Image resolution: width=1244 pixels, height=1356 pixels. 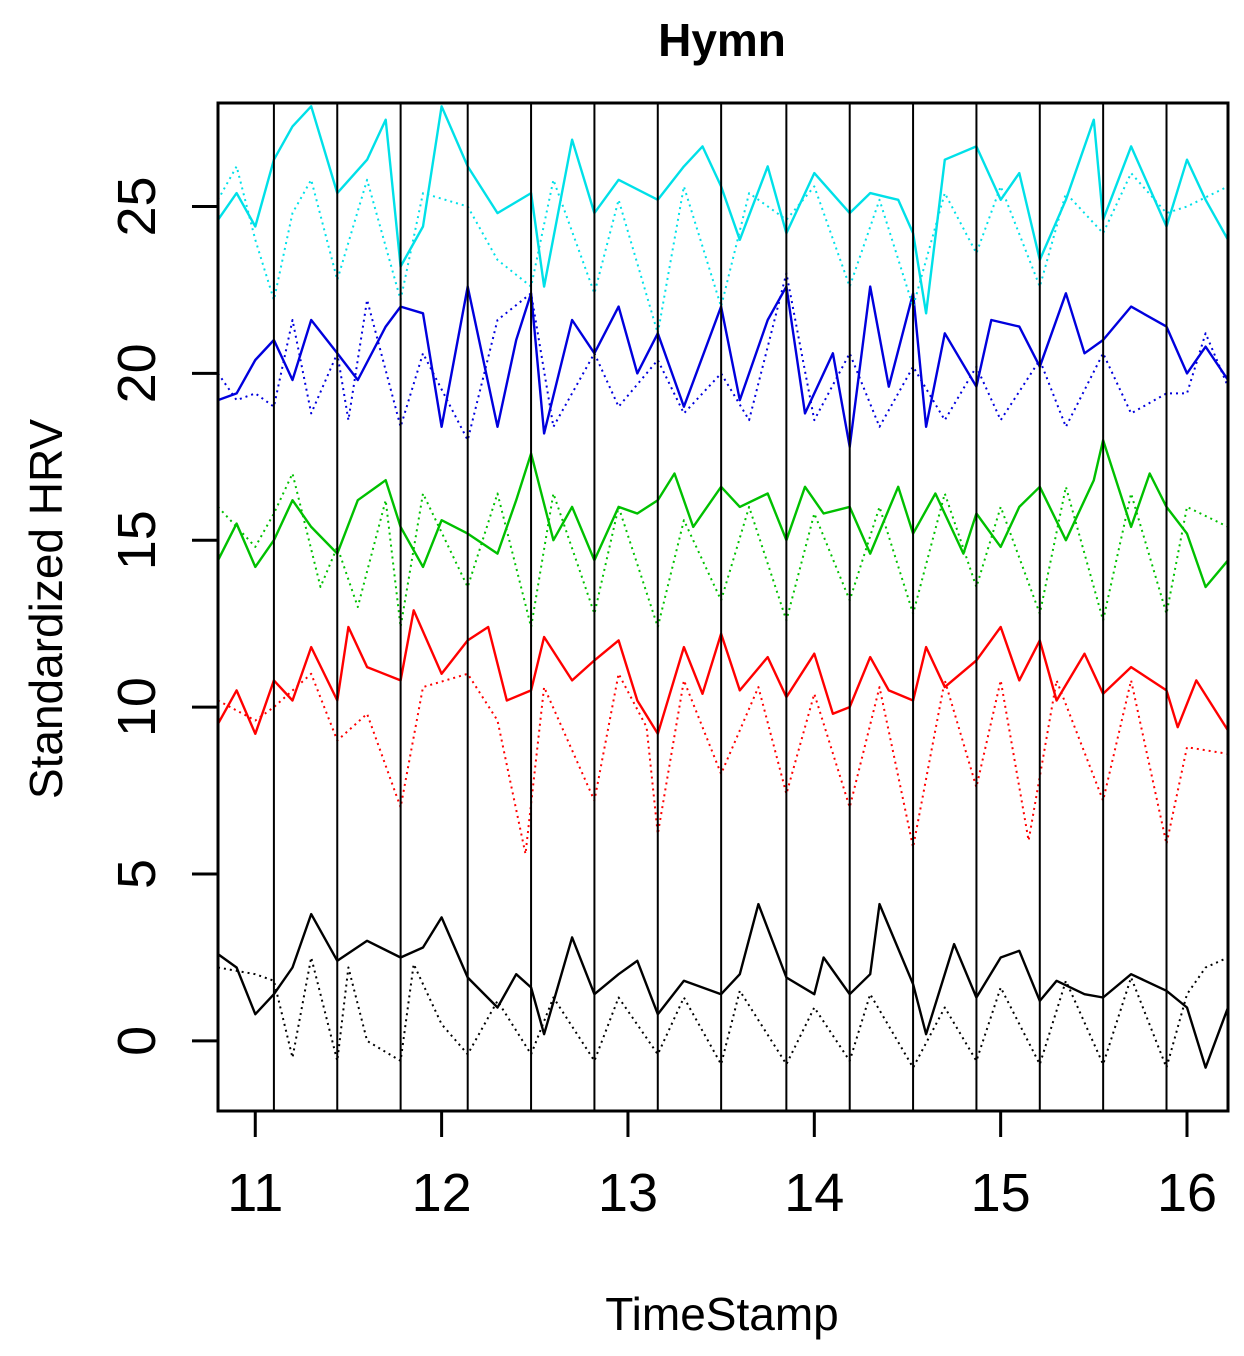 What do you see at coordinates (723, 1012) in the screenshot?
I see `series-line-000000-dotted` at bounding box center [723, 1012].